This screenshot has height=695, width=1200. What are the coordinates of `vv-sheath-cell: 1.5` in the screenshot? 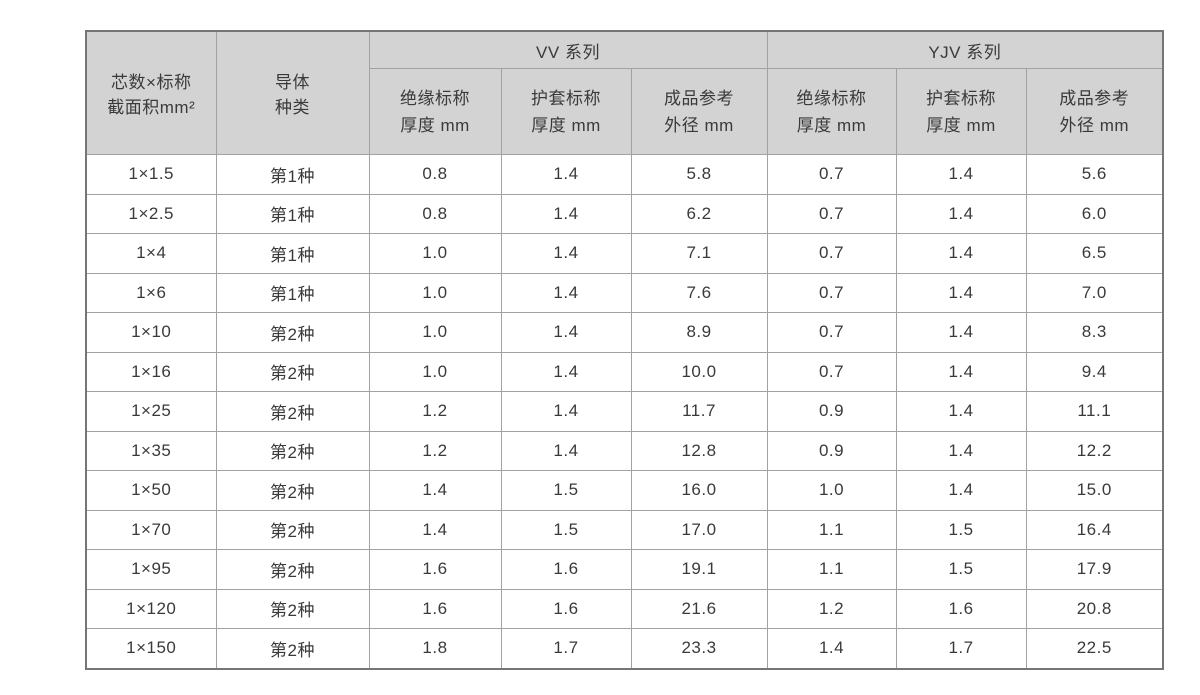 It's located at (566, 529).